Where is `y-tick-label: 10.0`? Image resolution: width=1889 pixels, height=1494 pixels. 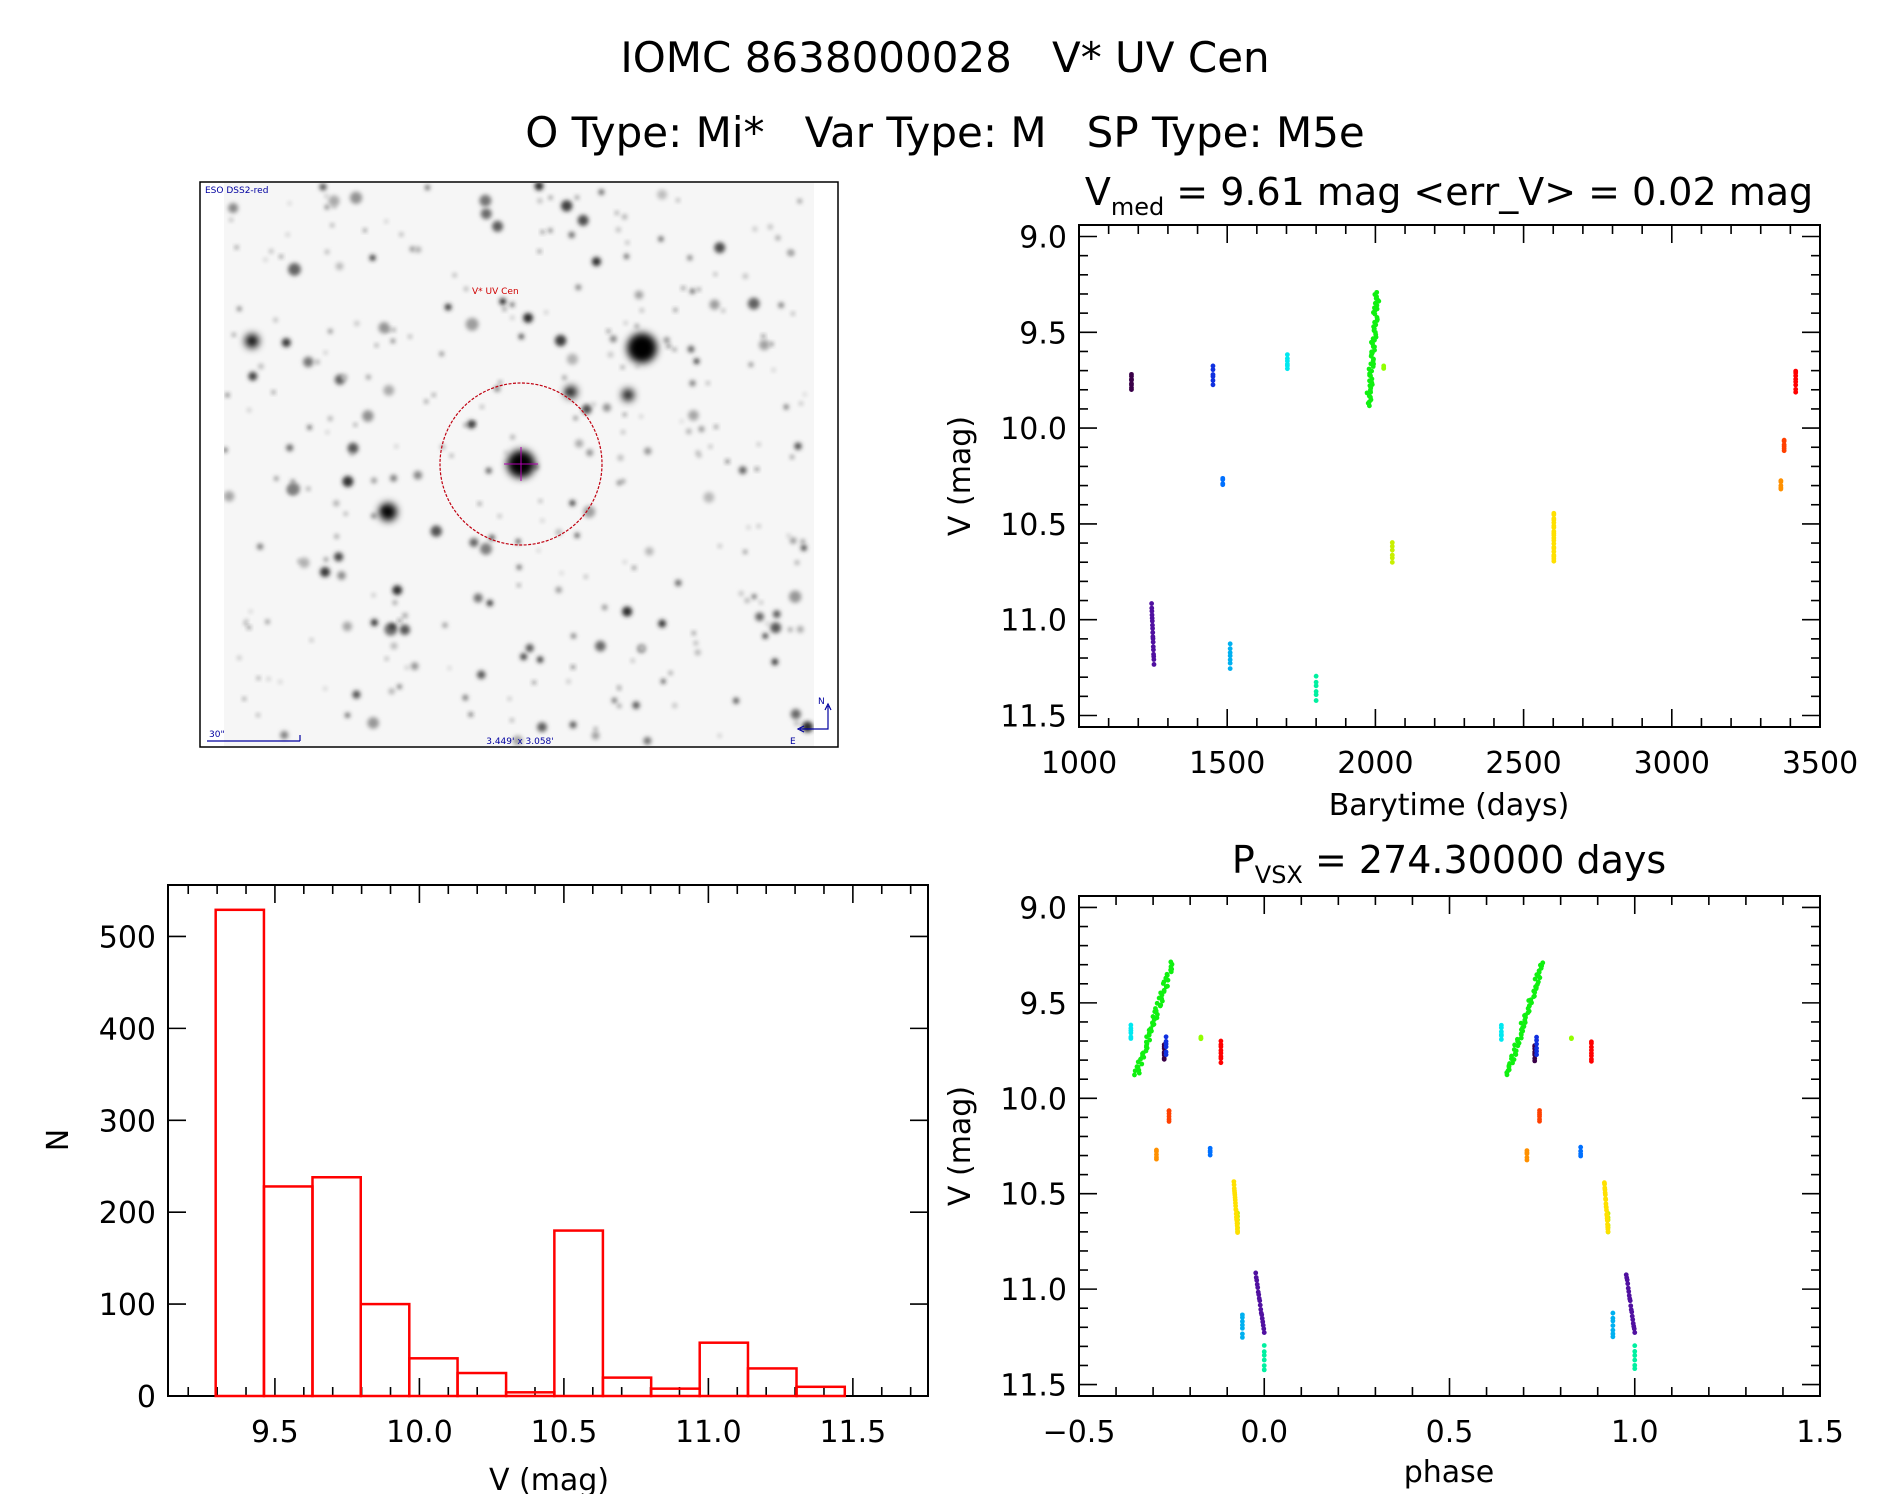
y-tick-label: 10.0 is located at coordinates (1033, 429).